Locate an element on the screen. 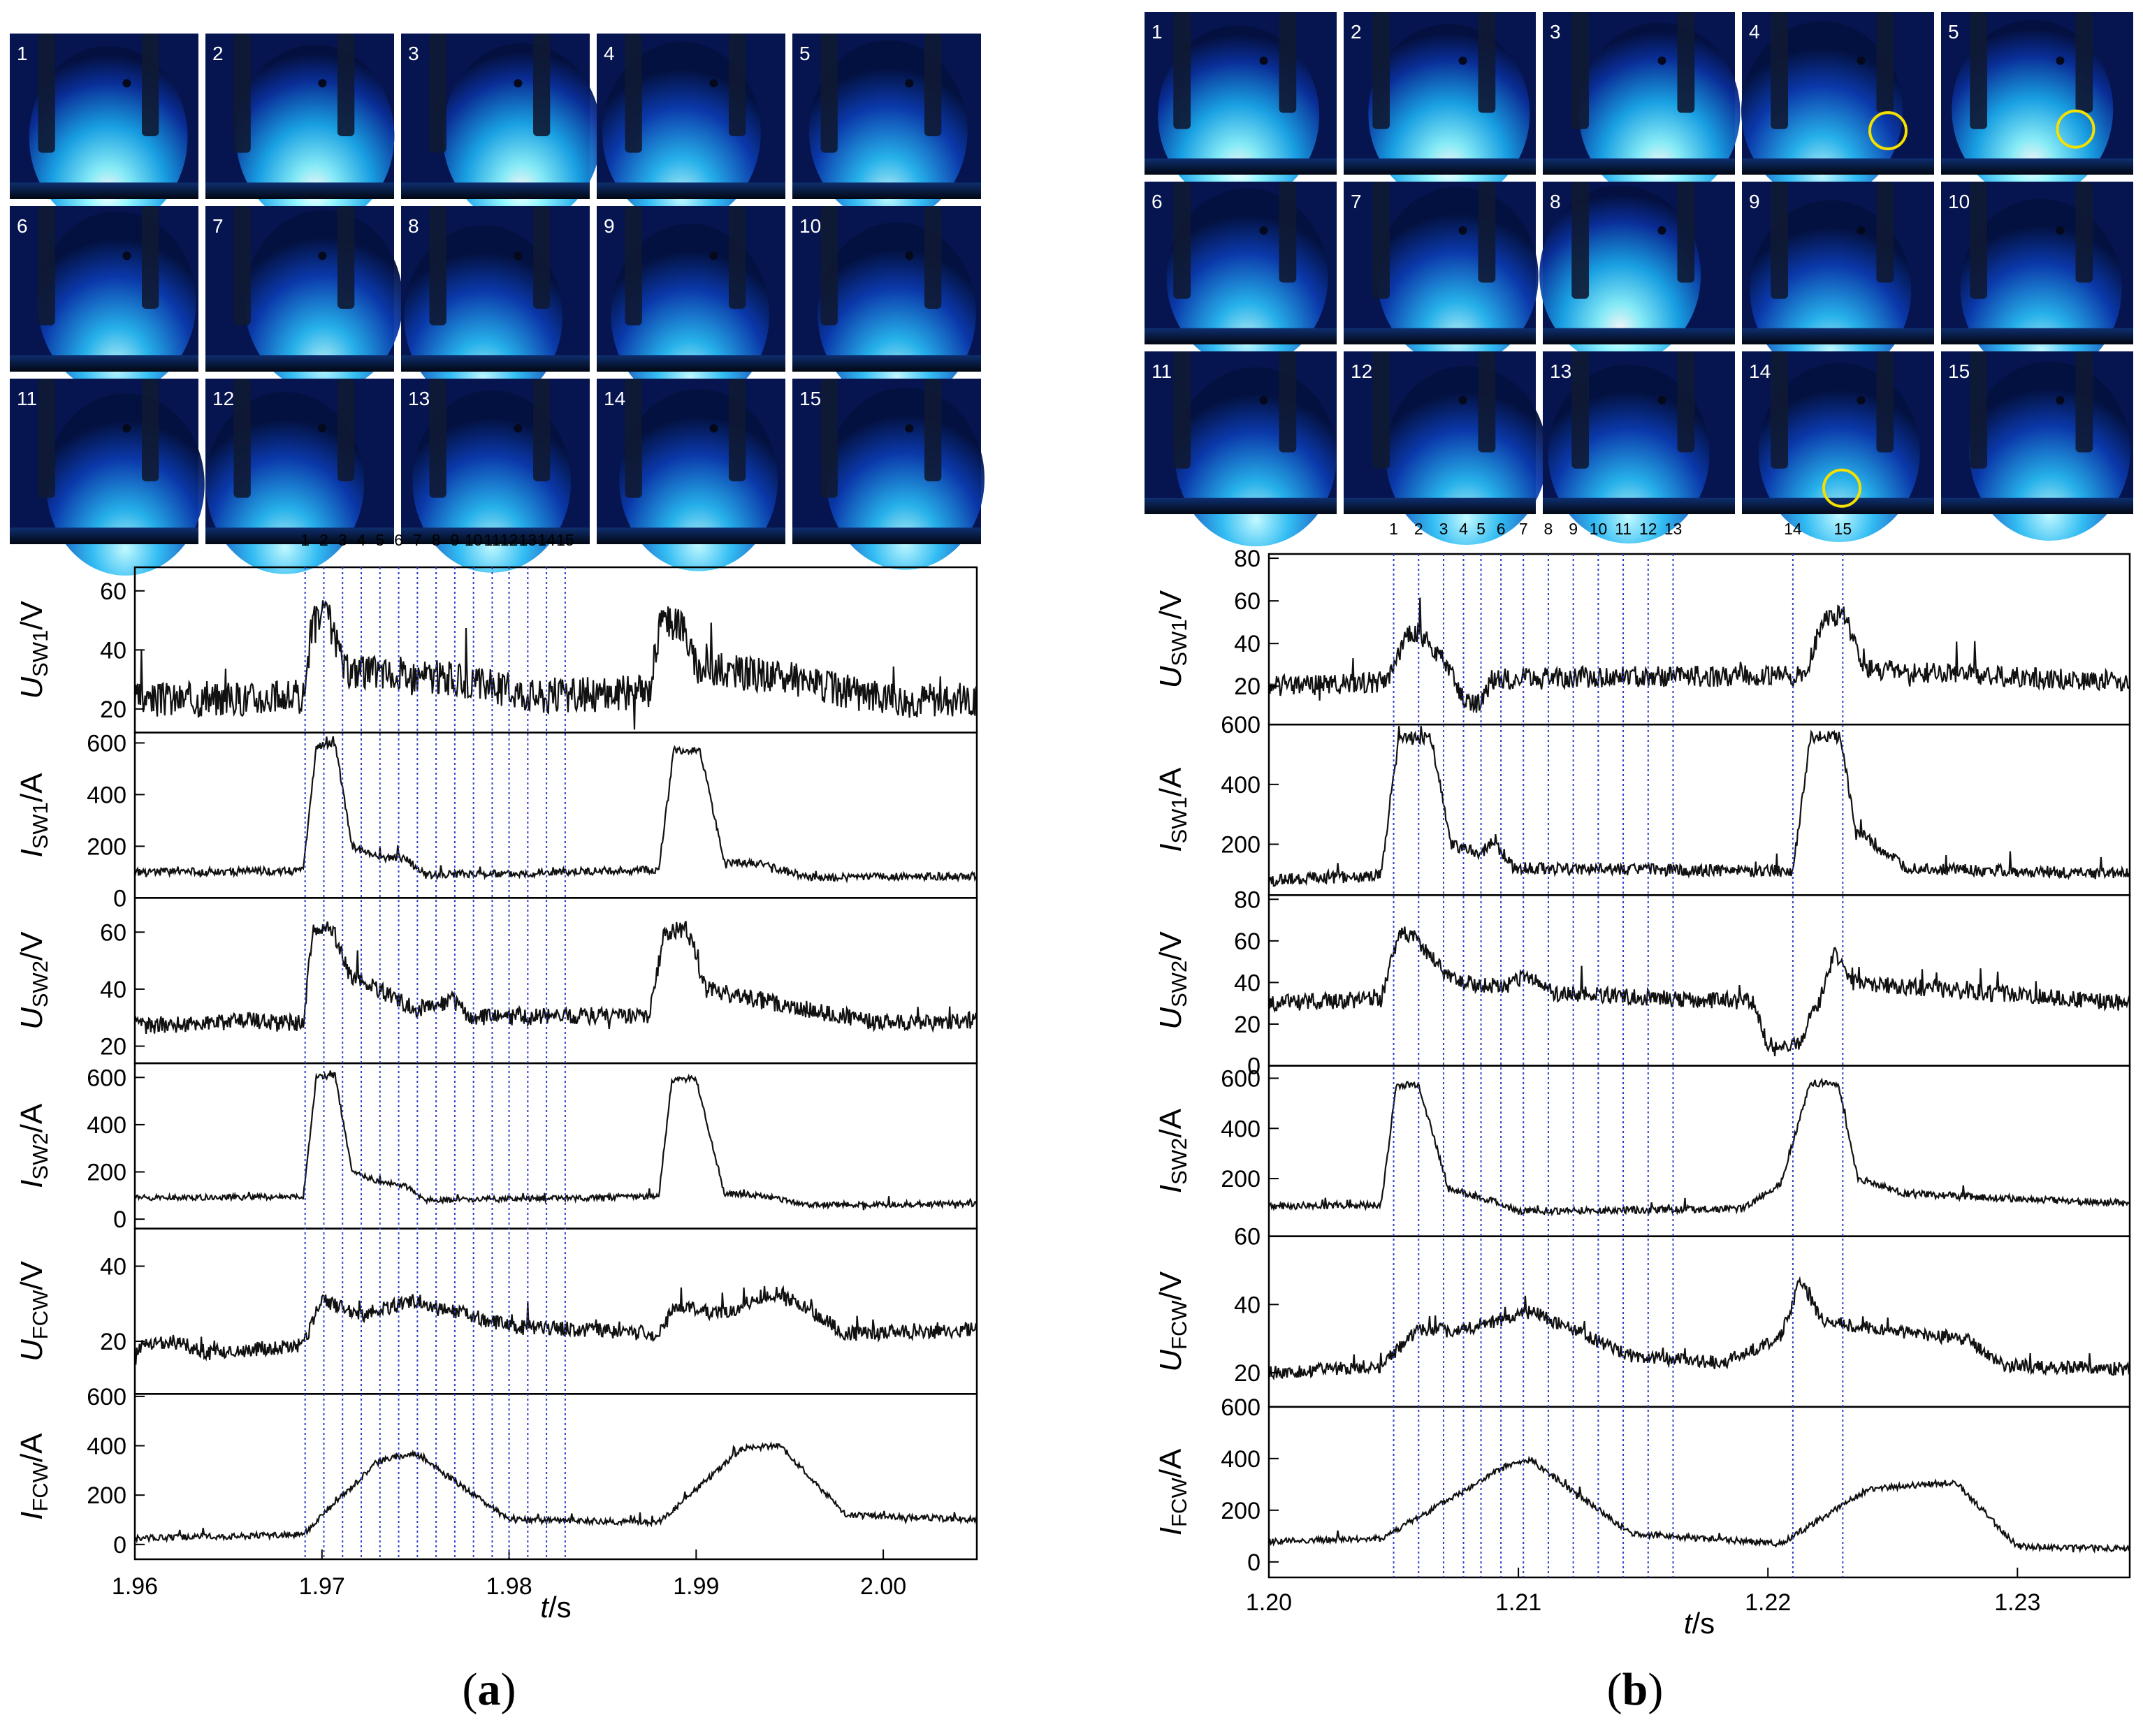 The height and width of the screenshot is (1736, 2143). subplot-u-sw2: 20 40 60 USW2/V is located at coordinates (496, 981).